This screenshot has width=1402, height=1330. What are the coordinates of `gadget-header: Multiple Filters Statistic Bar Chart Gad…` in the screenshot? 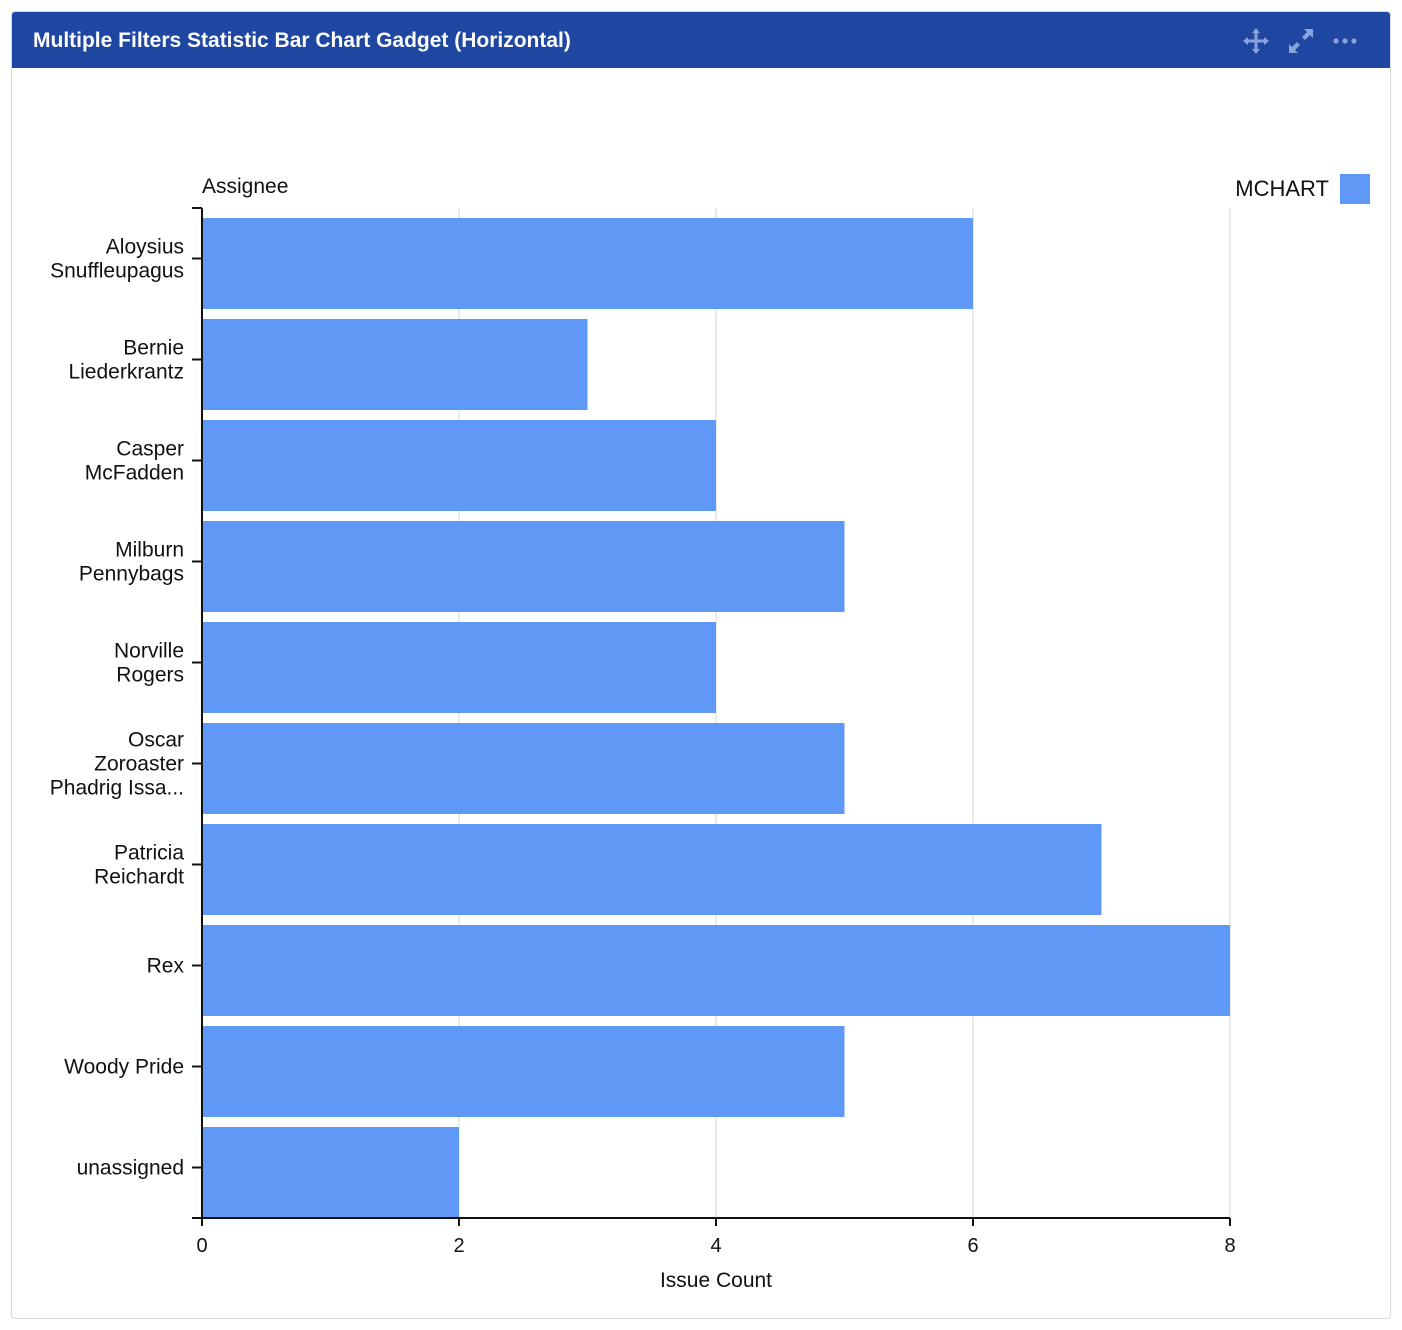 It's located at (701, 40).